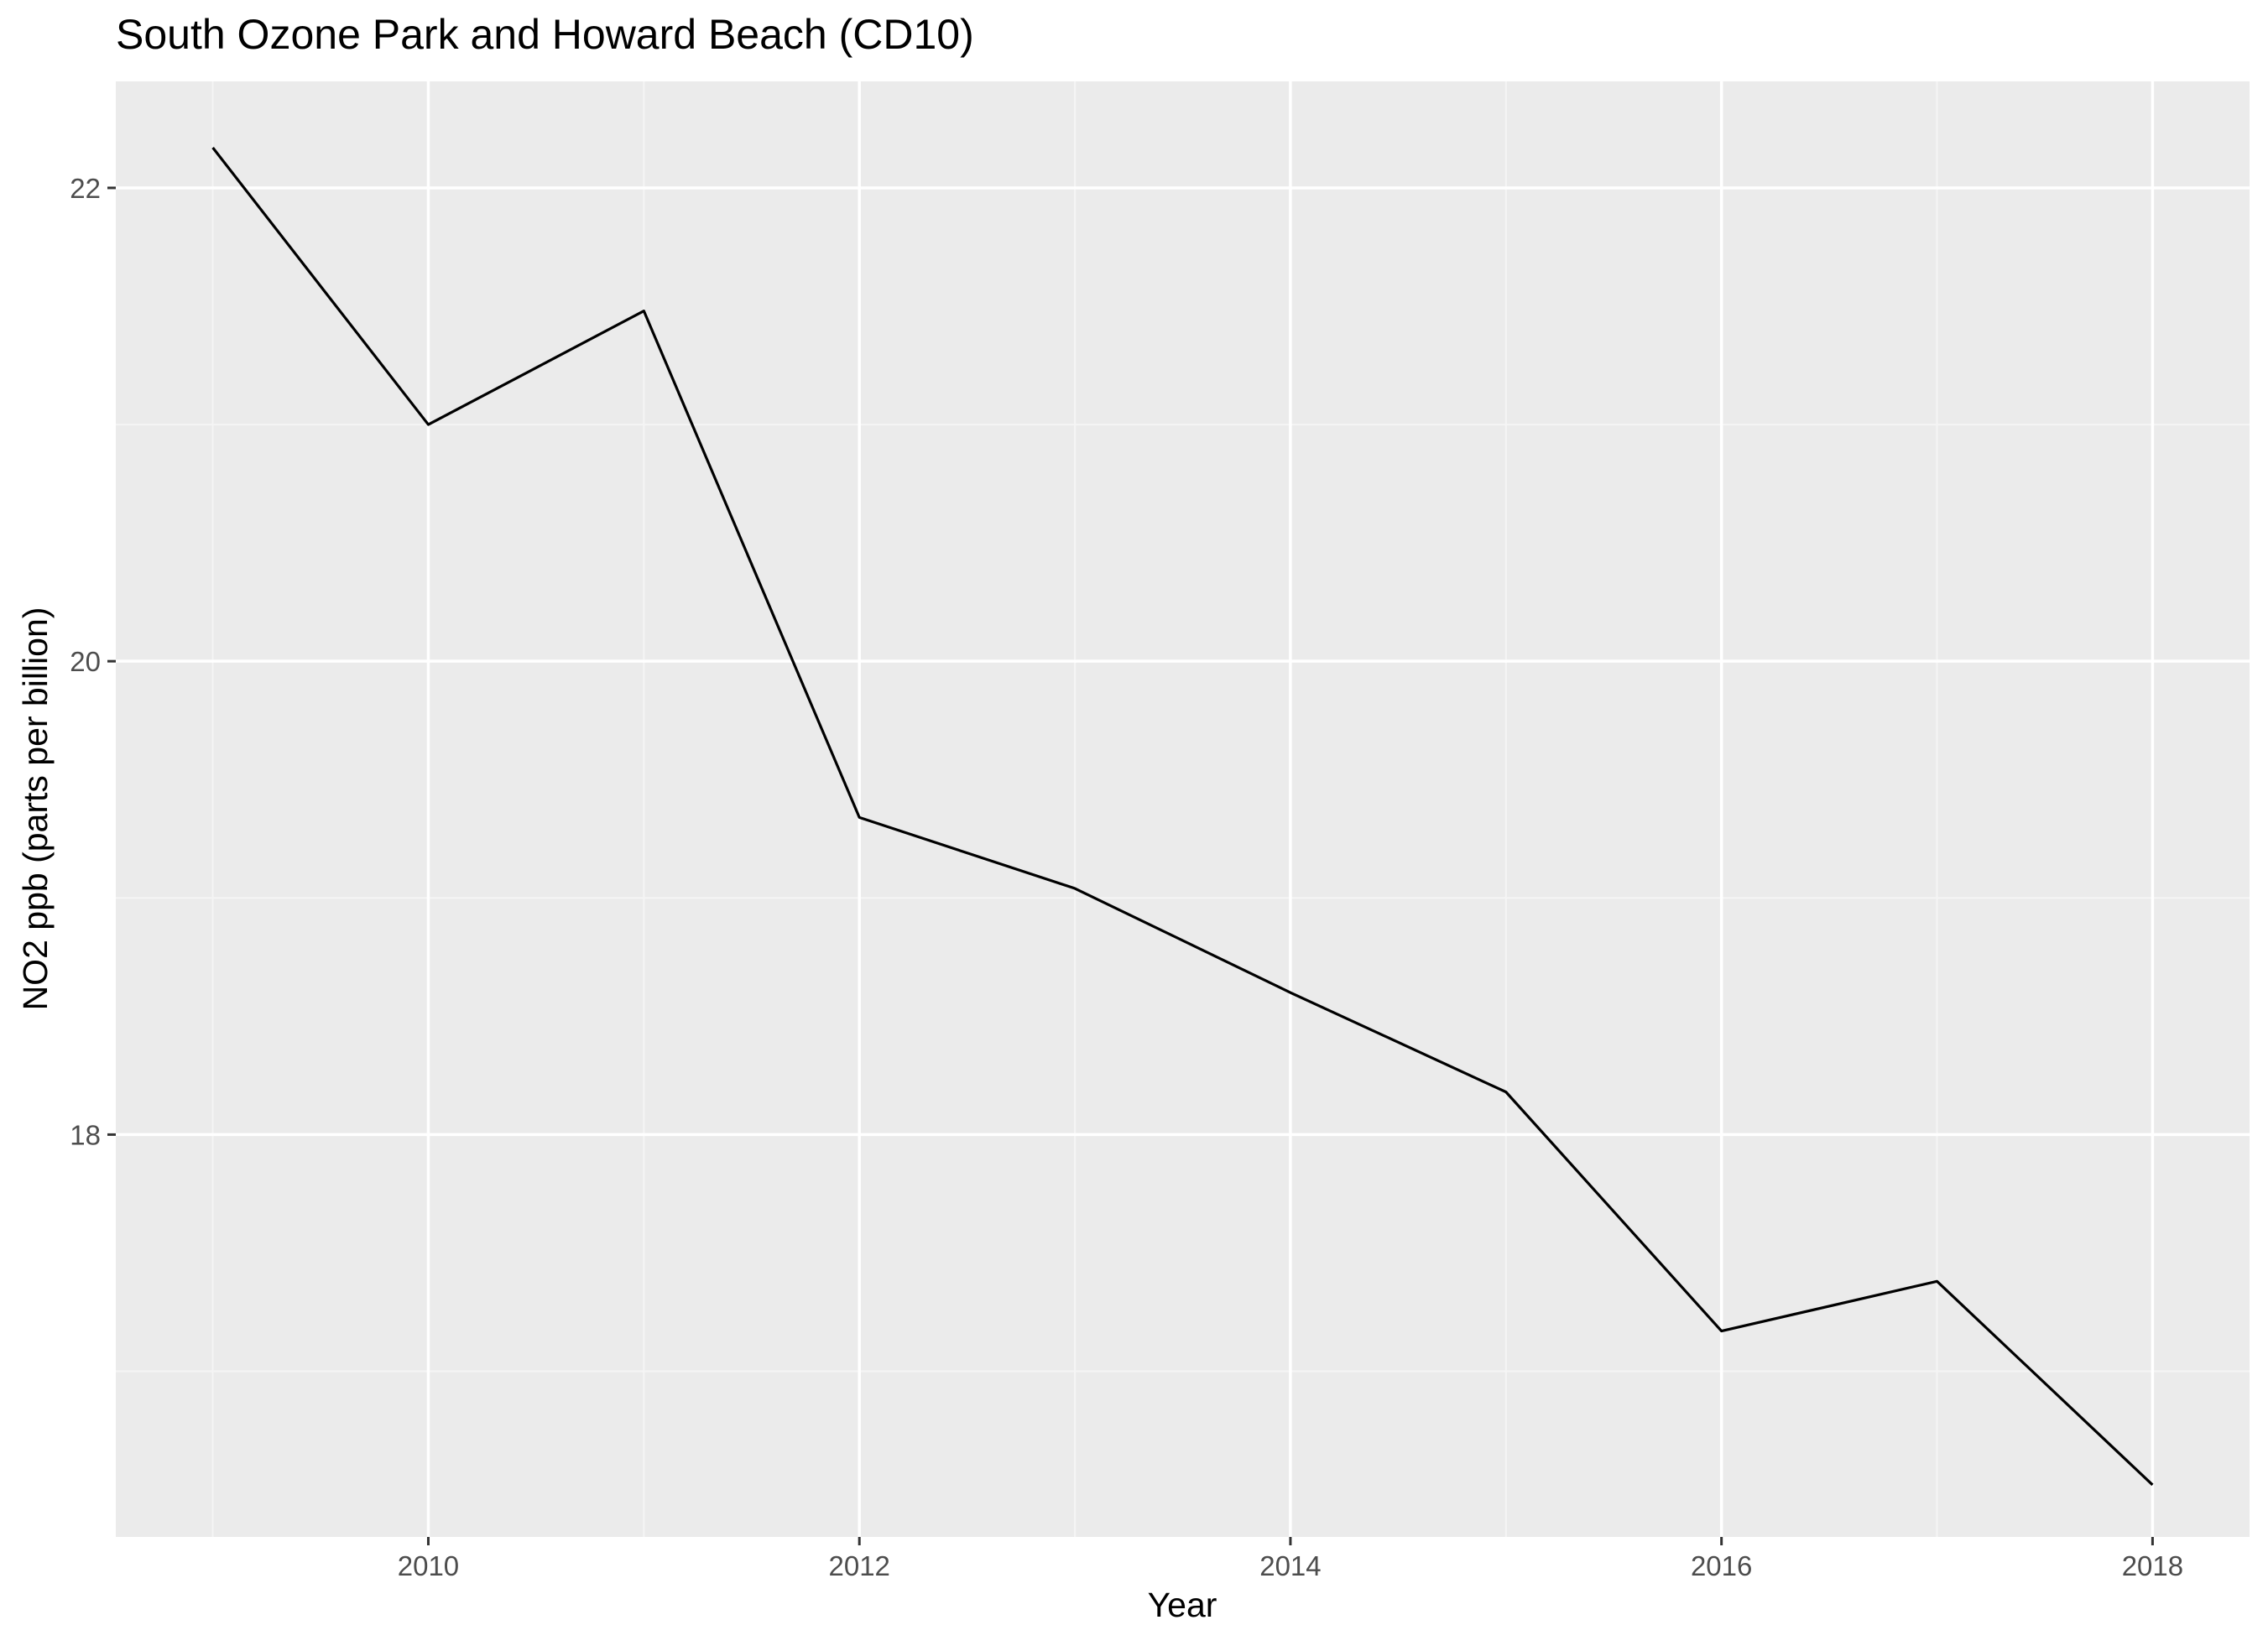  What do you see at coordinates (86, 662) in the screenshot?
I see `y-tick-label: 20` at bounding box center [86, 662].